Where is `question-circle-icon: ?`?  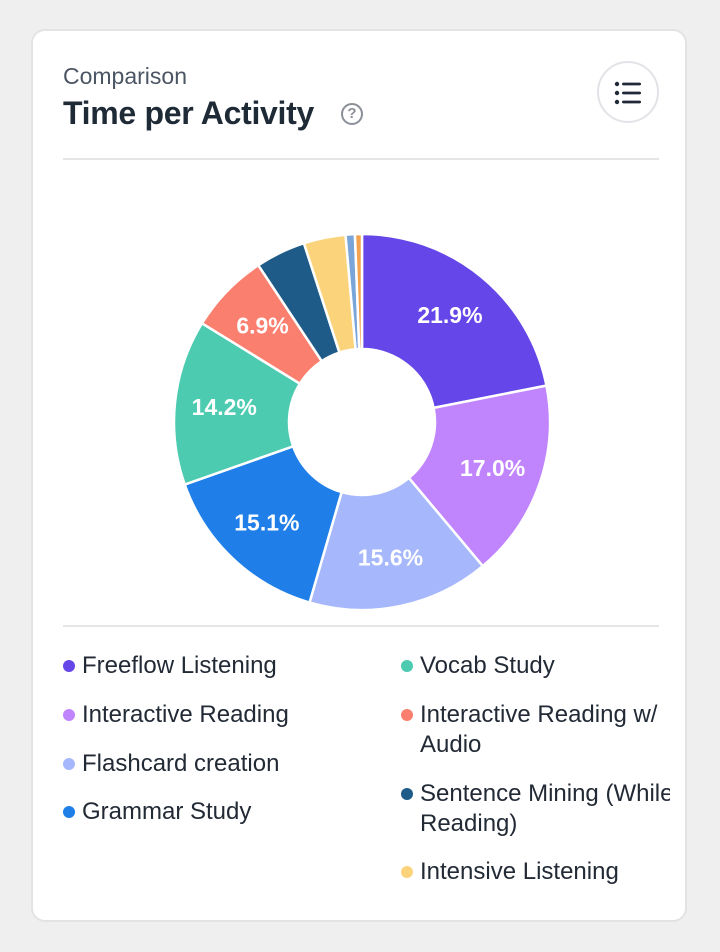
question-circle-icon: ? is located at coordinates (352, 114).